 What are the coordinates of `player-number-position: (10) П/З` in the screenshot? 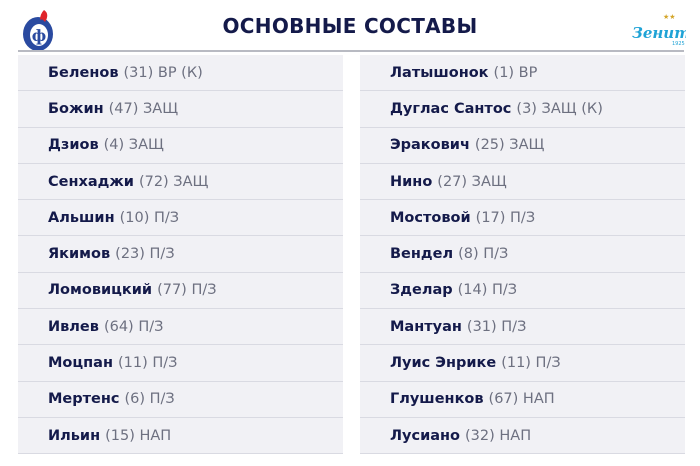 It's located at (149, 217).